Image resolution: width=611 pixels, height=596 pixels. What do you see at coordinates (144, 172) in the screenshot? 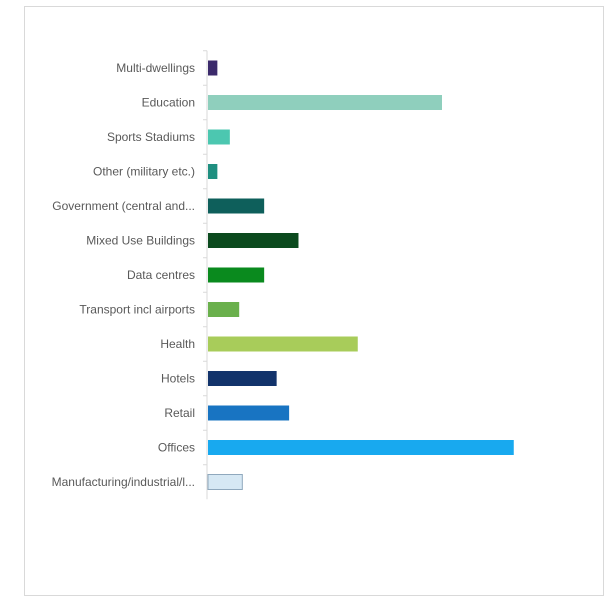
I see `category-label-3: Other (military etc.)` at bounding box center [144, 172].